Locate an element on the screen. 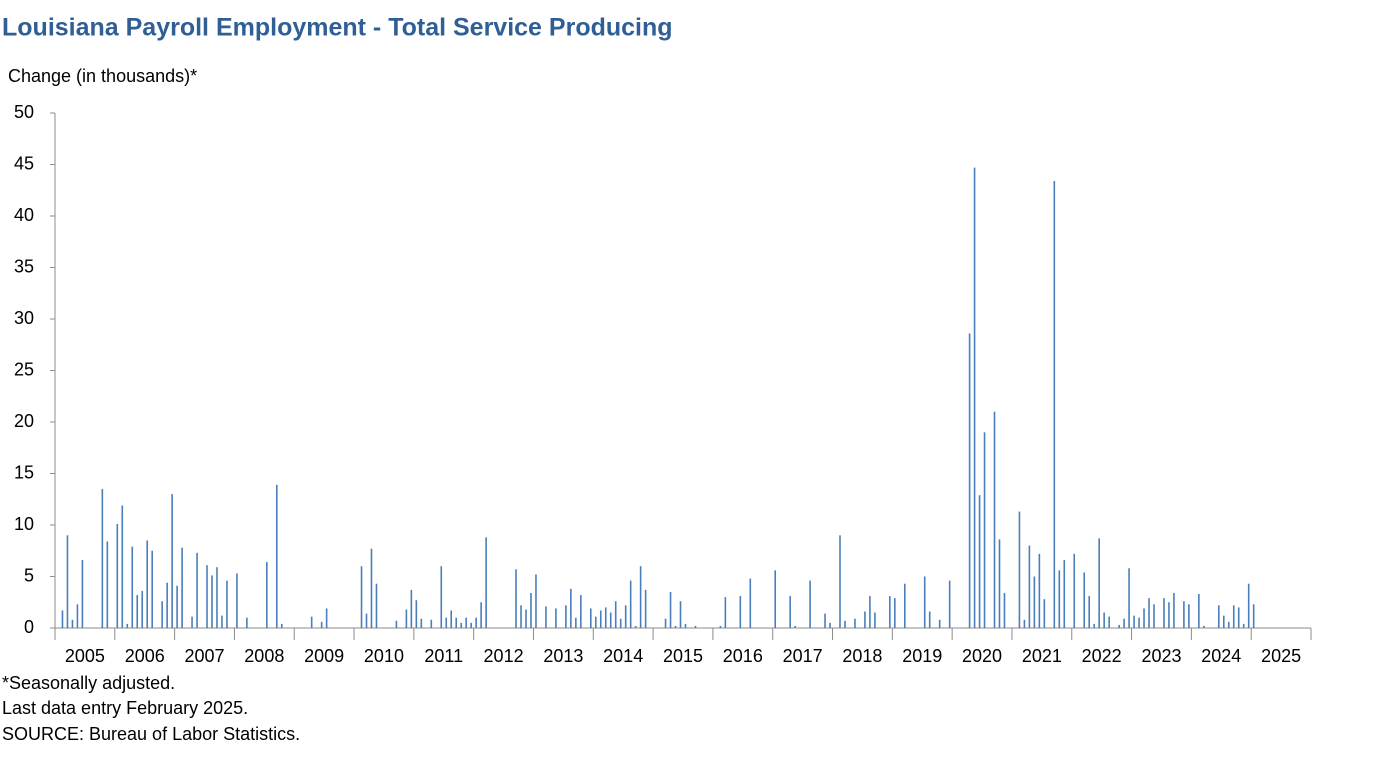  x-tick-label: 2019 is located at coordinates (922, 656).